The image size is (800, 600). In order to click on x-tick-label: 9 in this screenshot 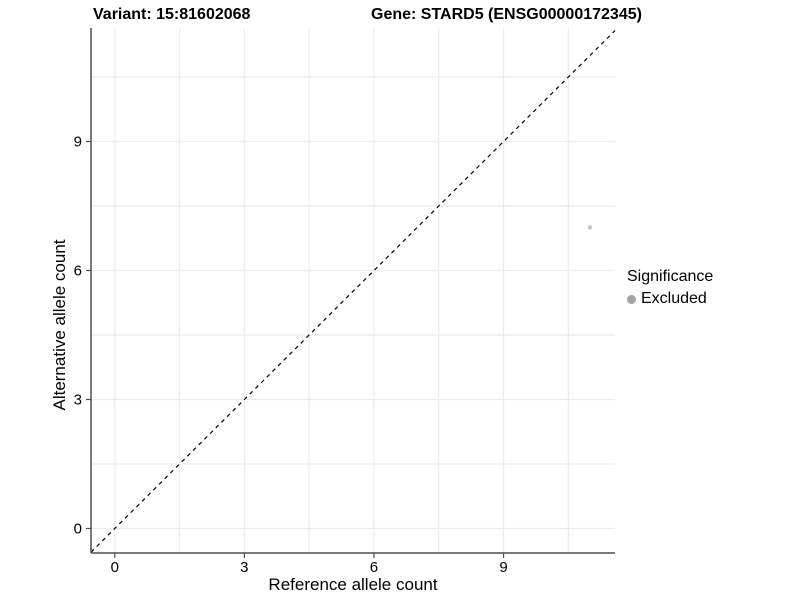, I will do `click(503, 567)`.